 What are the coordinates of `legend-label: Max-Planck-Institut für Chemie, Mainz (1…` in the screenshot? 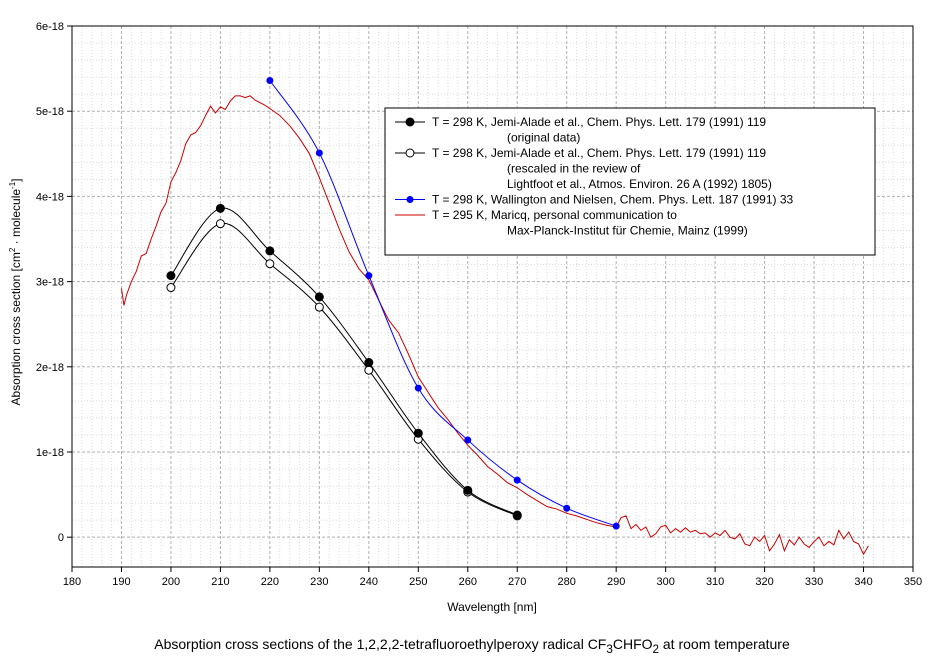 It's located at (627, 231).